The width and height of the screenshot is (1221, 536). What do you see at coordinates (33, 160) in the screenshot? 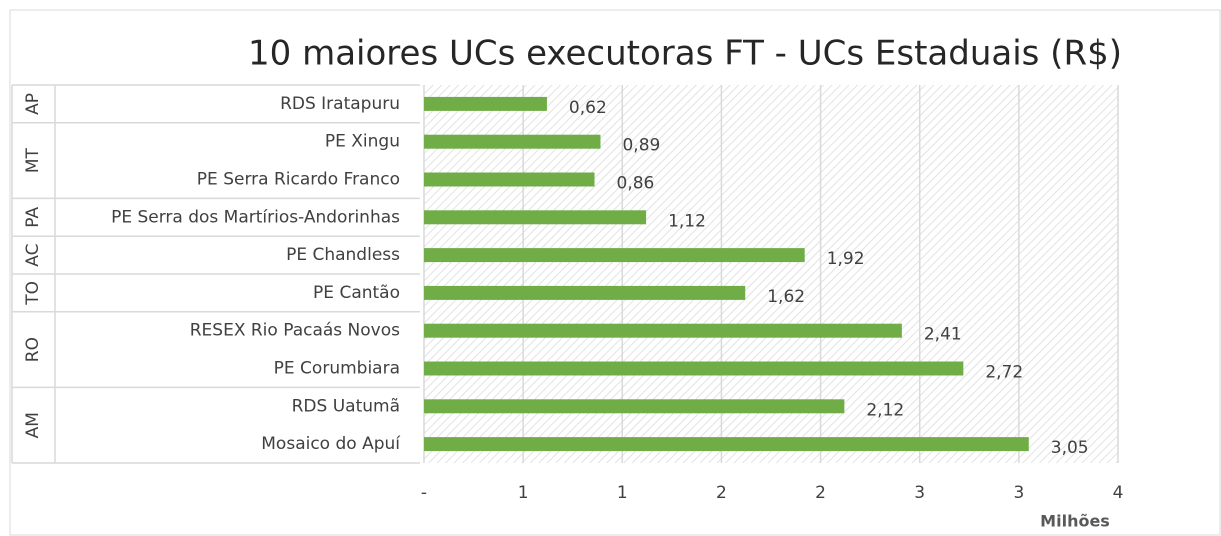
I see `group-label: MT` at bounding box center [33, 160].